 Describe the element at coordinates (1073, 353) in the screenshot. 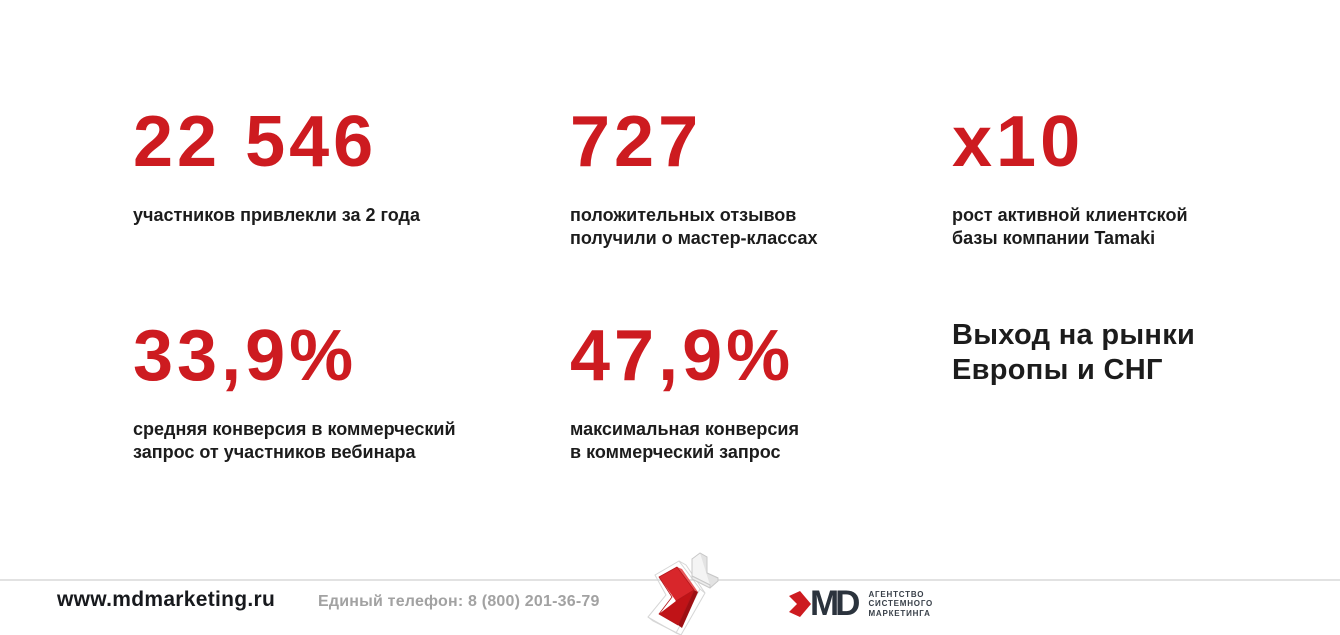

I see `markets-highlight: Выход на рынки Европы и СНГ` at that location.